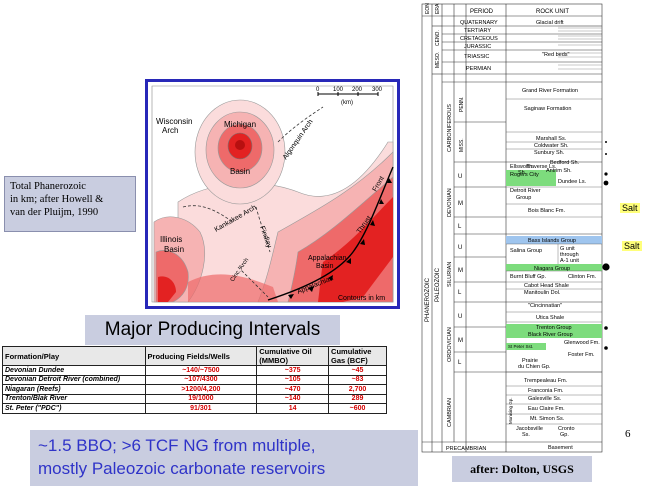 Image resolution: width=645 pixels, height=487 pixels. What do you see at coordinates (428, 299) in the screenshot?
I see `eon-phanerozoic: PHANEROZOIC` at bounding box center [428, 299].